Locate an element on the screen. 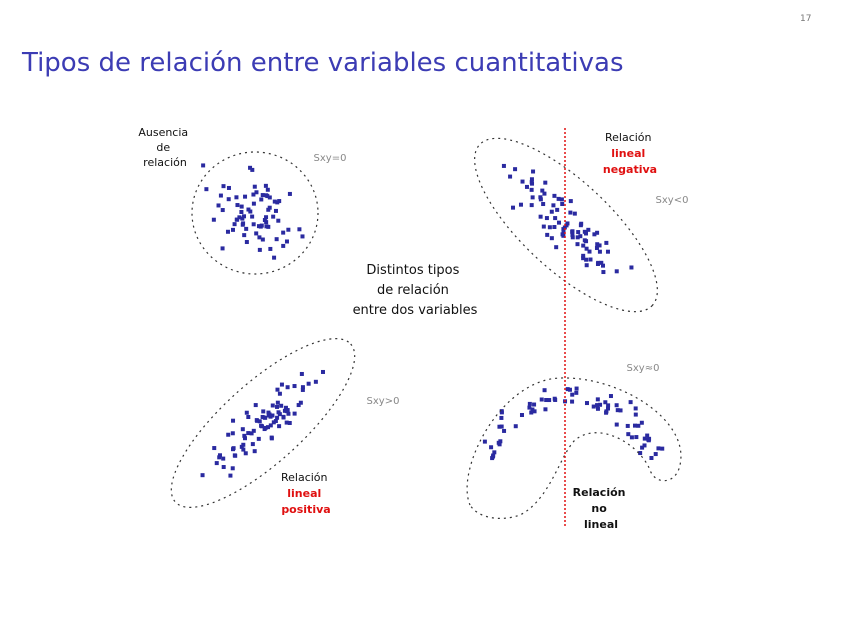 This screenshot has width=848, height=635. page-number: 17 is located at coordinates (806, 19).